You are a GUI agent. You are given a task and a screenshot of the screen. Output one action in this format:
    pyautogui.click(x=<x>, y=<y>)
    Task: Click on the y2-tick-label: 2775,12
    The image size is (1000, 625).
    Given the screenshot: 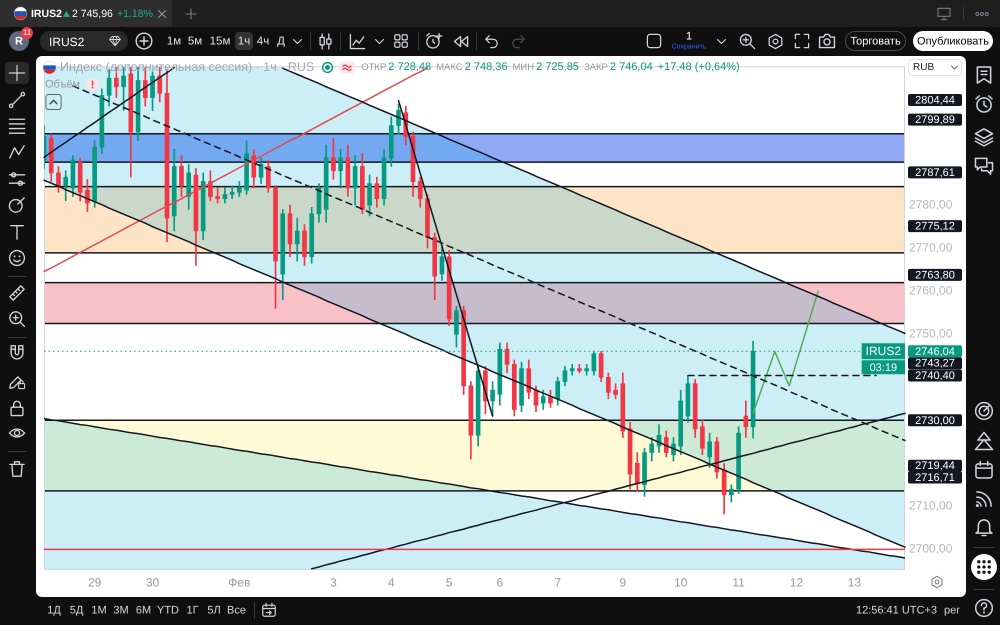 What is the action you would take?
    pyautogui.click(x=935, y=226)
    